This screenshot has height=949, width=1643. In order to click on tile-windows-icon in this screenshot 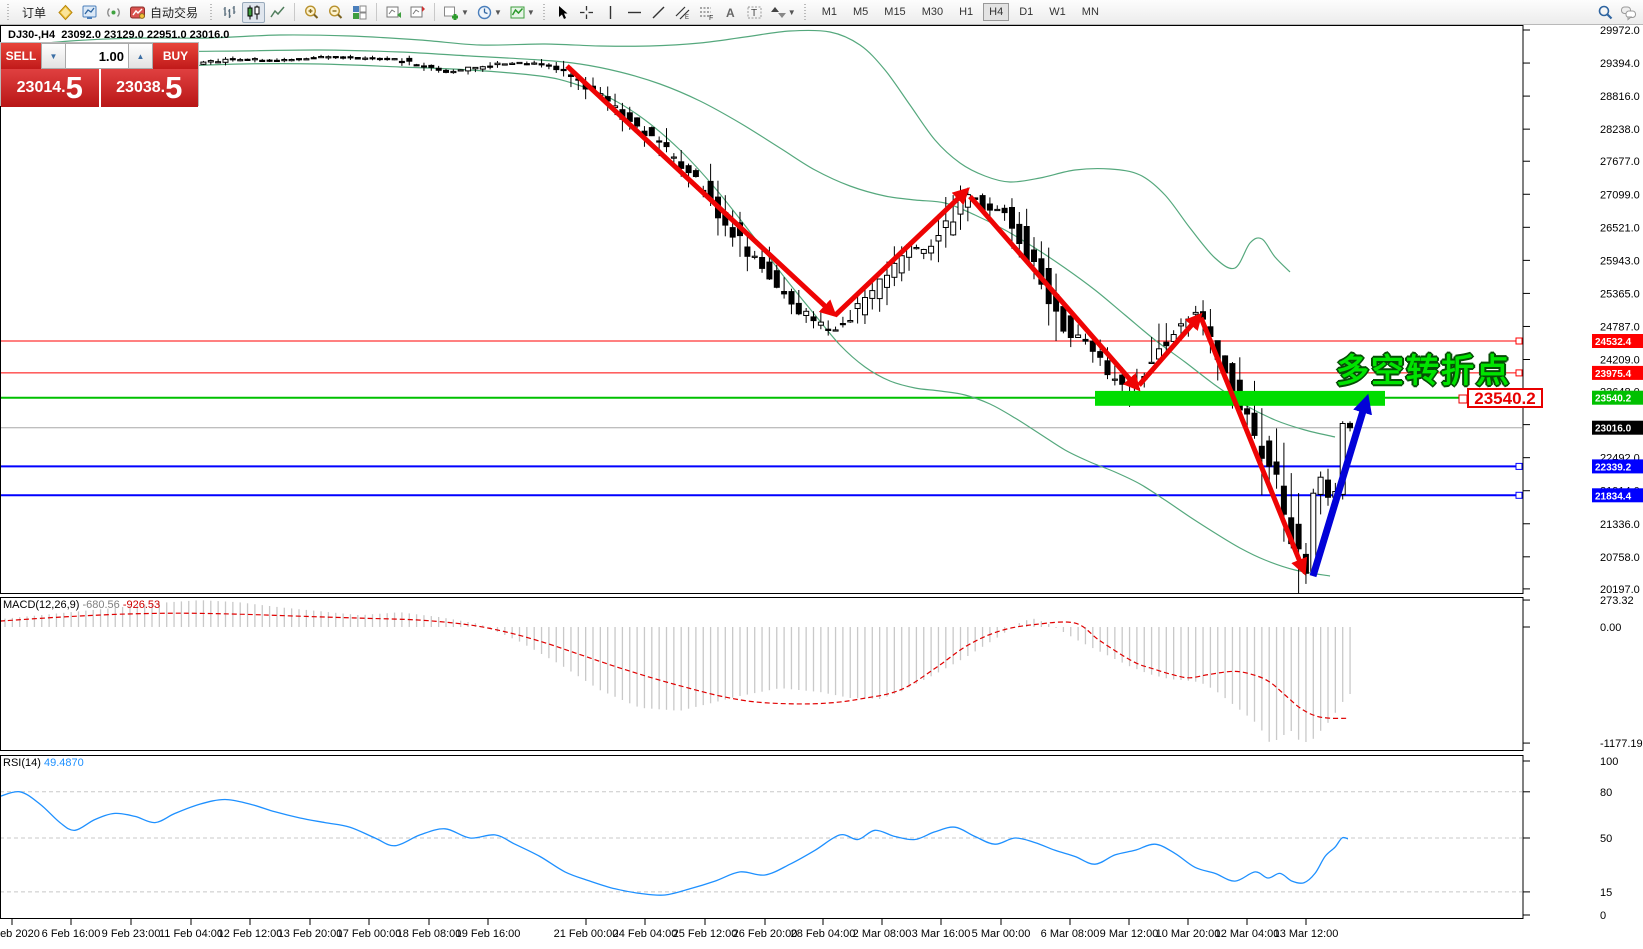, I will do `click(359, 12)`.